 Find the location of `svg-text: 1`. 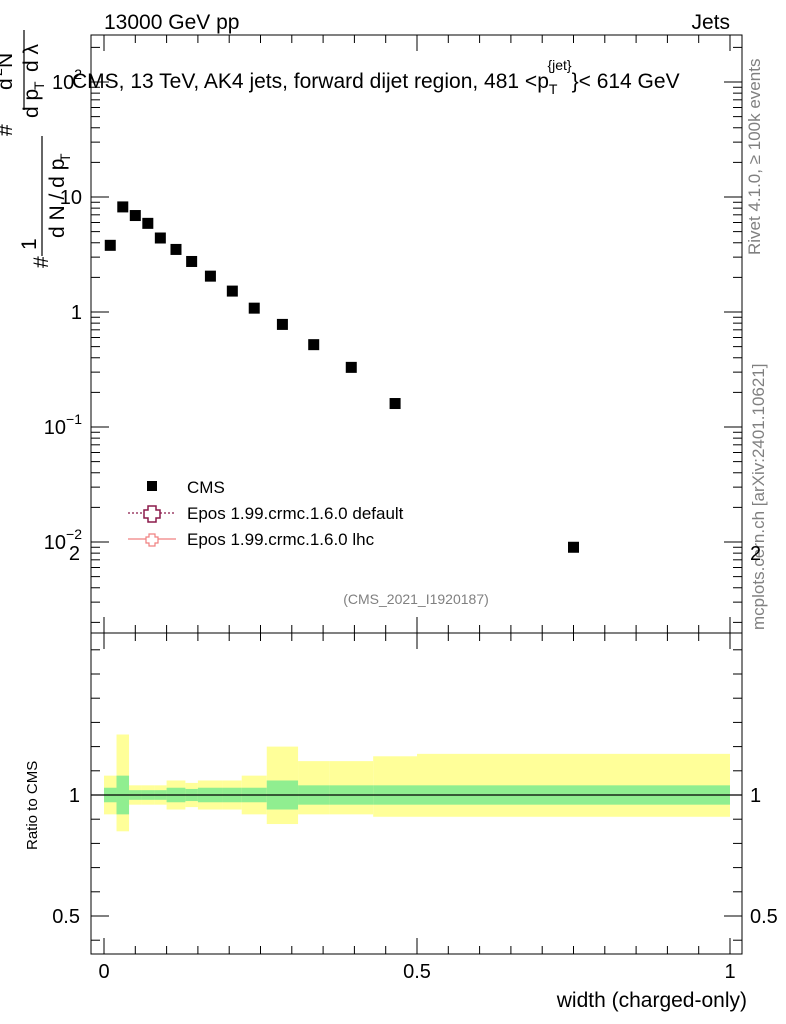

svg-text: 1 is located at coordinates (29, 244).